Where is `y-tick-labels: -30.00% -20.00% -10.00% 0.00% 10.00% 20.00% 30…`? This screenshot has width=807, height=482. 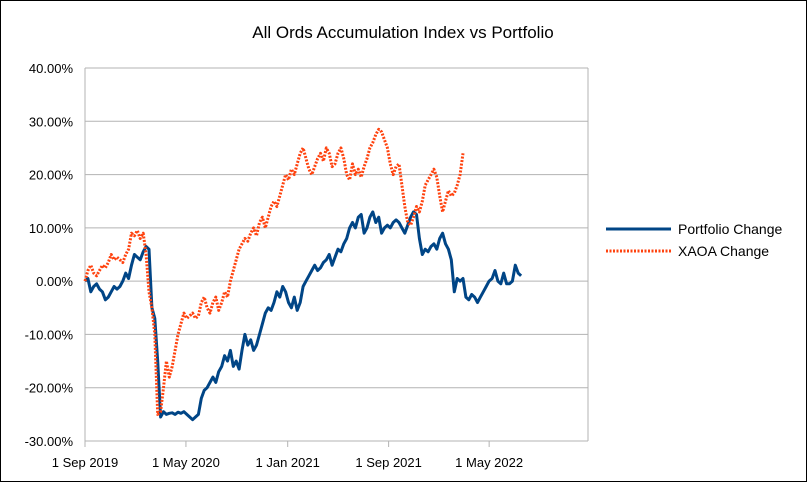 y-tick-labels: -30.00% -20.00% -10.00% 0.00% 10.00% 20.00% 30… is located at coordinates (49, 255).